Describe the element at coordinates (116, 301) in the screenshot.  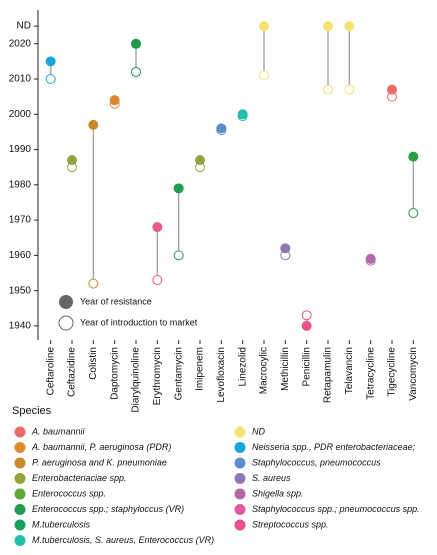
I see `legend-label: Year of resistance` at that location.